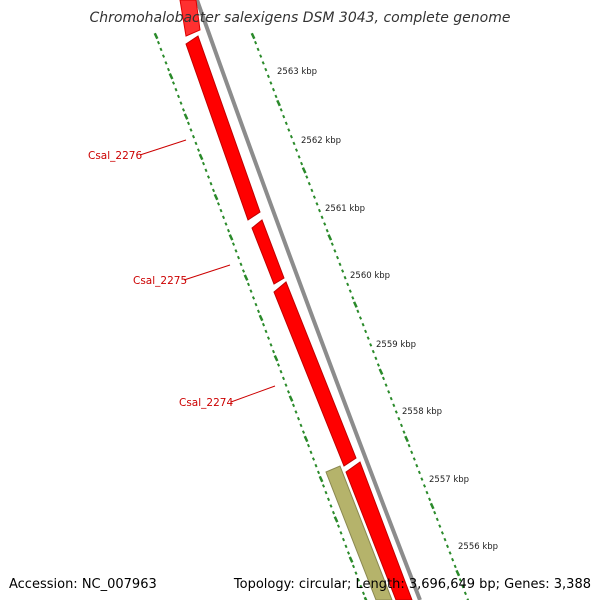 This screenshot has width=600, height=600. What do you see at coordinates (83, 584) in the screenshot?
I see `accession-text: Accession: NC_007963` at bounding box center [83, 584].